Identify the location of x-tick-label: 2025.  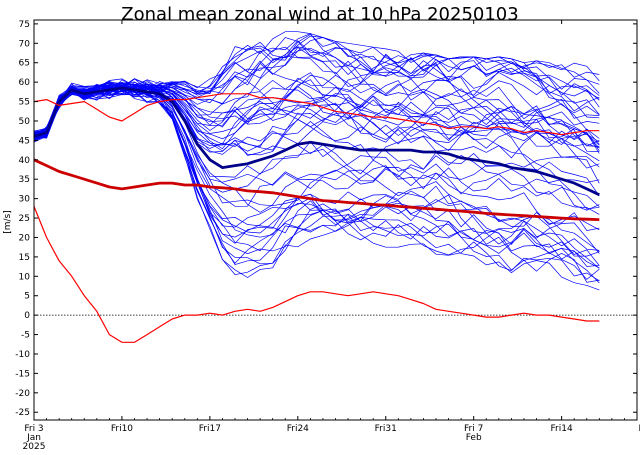
(34, 447).